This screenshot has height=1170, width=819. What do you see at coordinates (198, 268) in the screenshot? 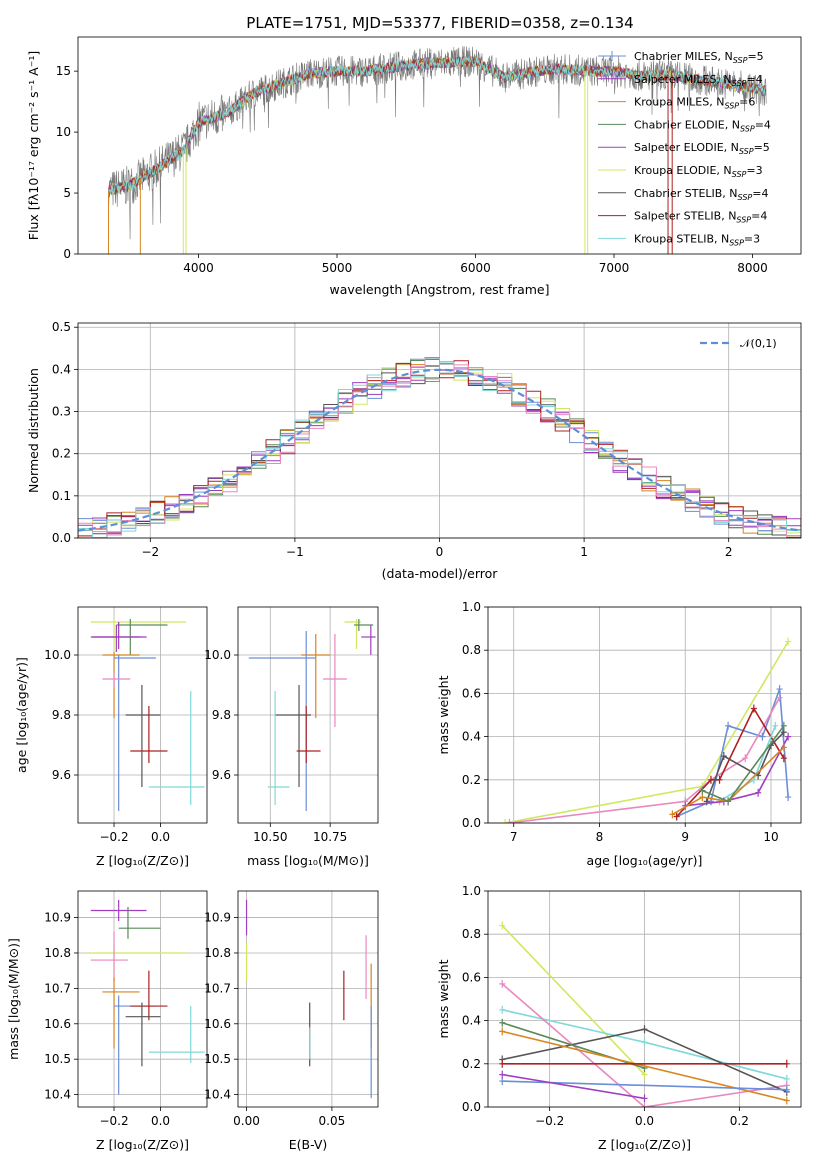
I see `x-tick-label: 4000` at bounding box center [198, 268].